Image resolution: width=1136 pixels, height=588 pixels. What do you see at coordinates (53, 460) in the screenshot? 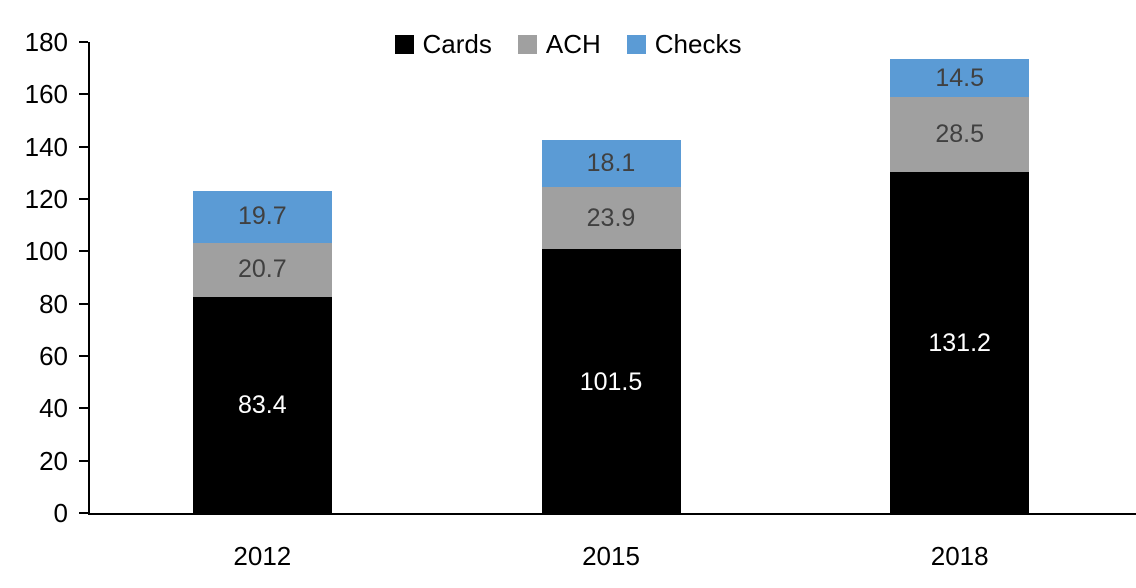
I see `y-axis-tick-label: 20` at bounding box center [53, 460].